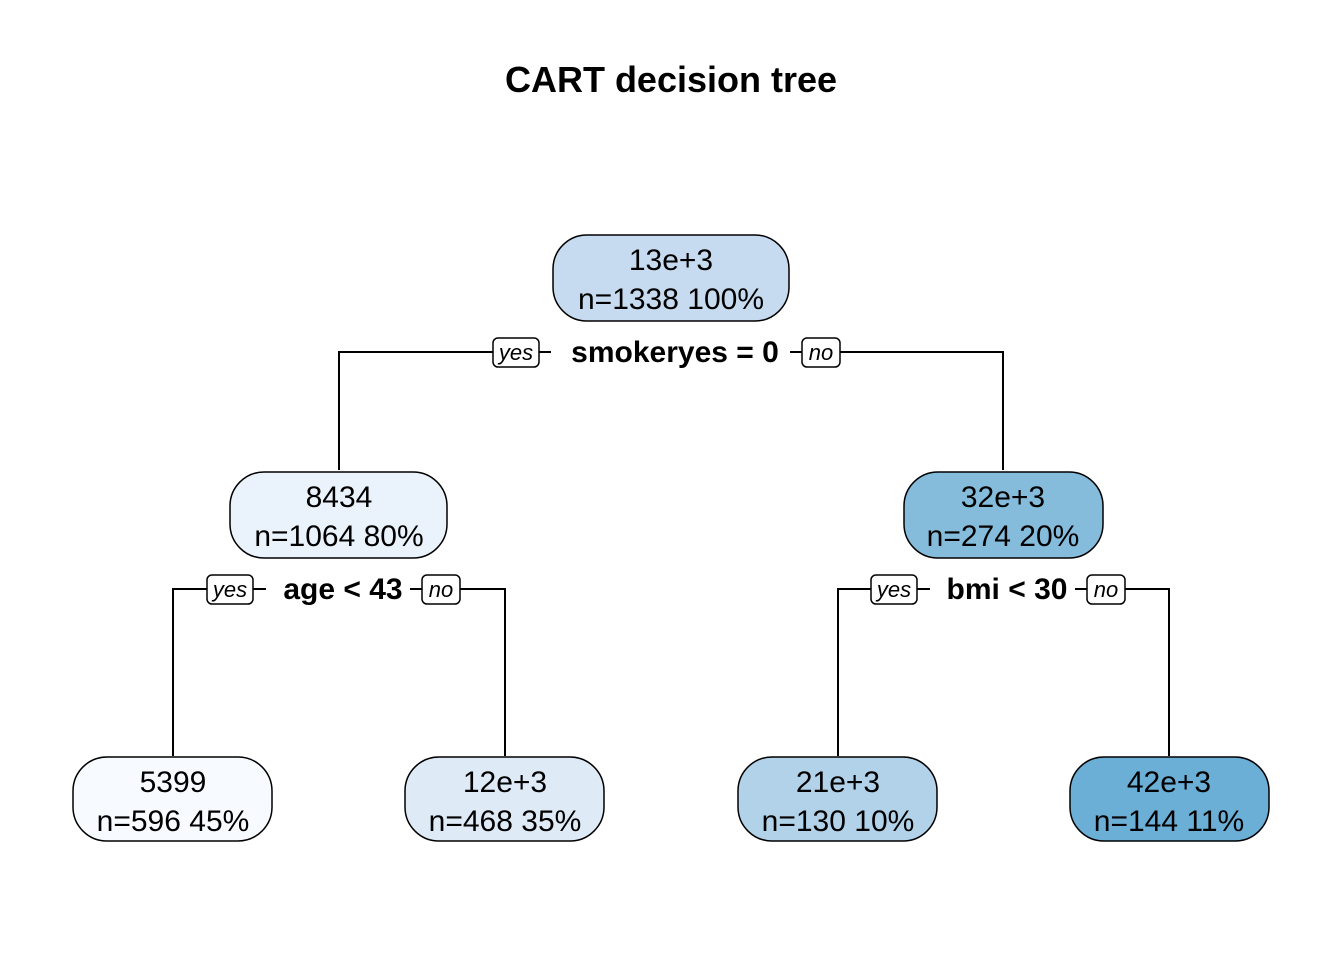  I want to click on node-stats: n=274 20%, so click(1003, 536).